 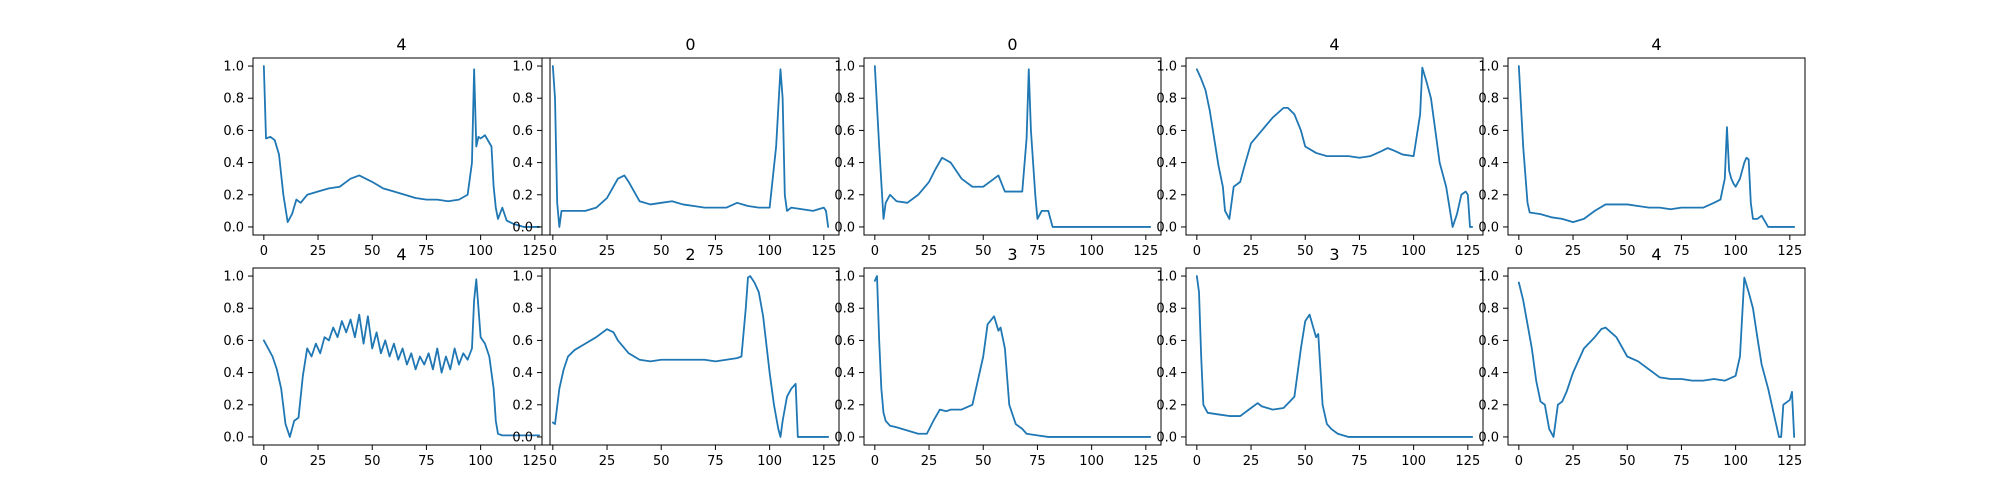 What do you see at coordinates (1012, 44) in the screenshot?
I see `subplot-title: 0` at bounding box center [1012, 44].